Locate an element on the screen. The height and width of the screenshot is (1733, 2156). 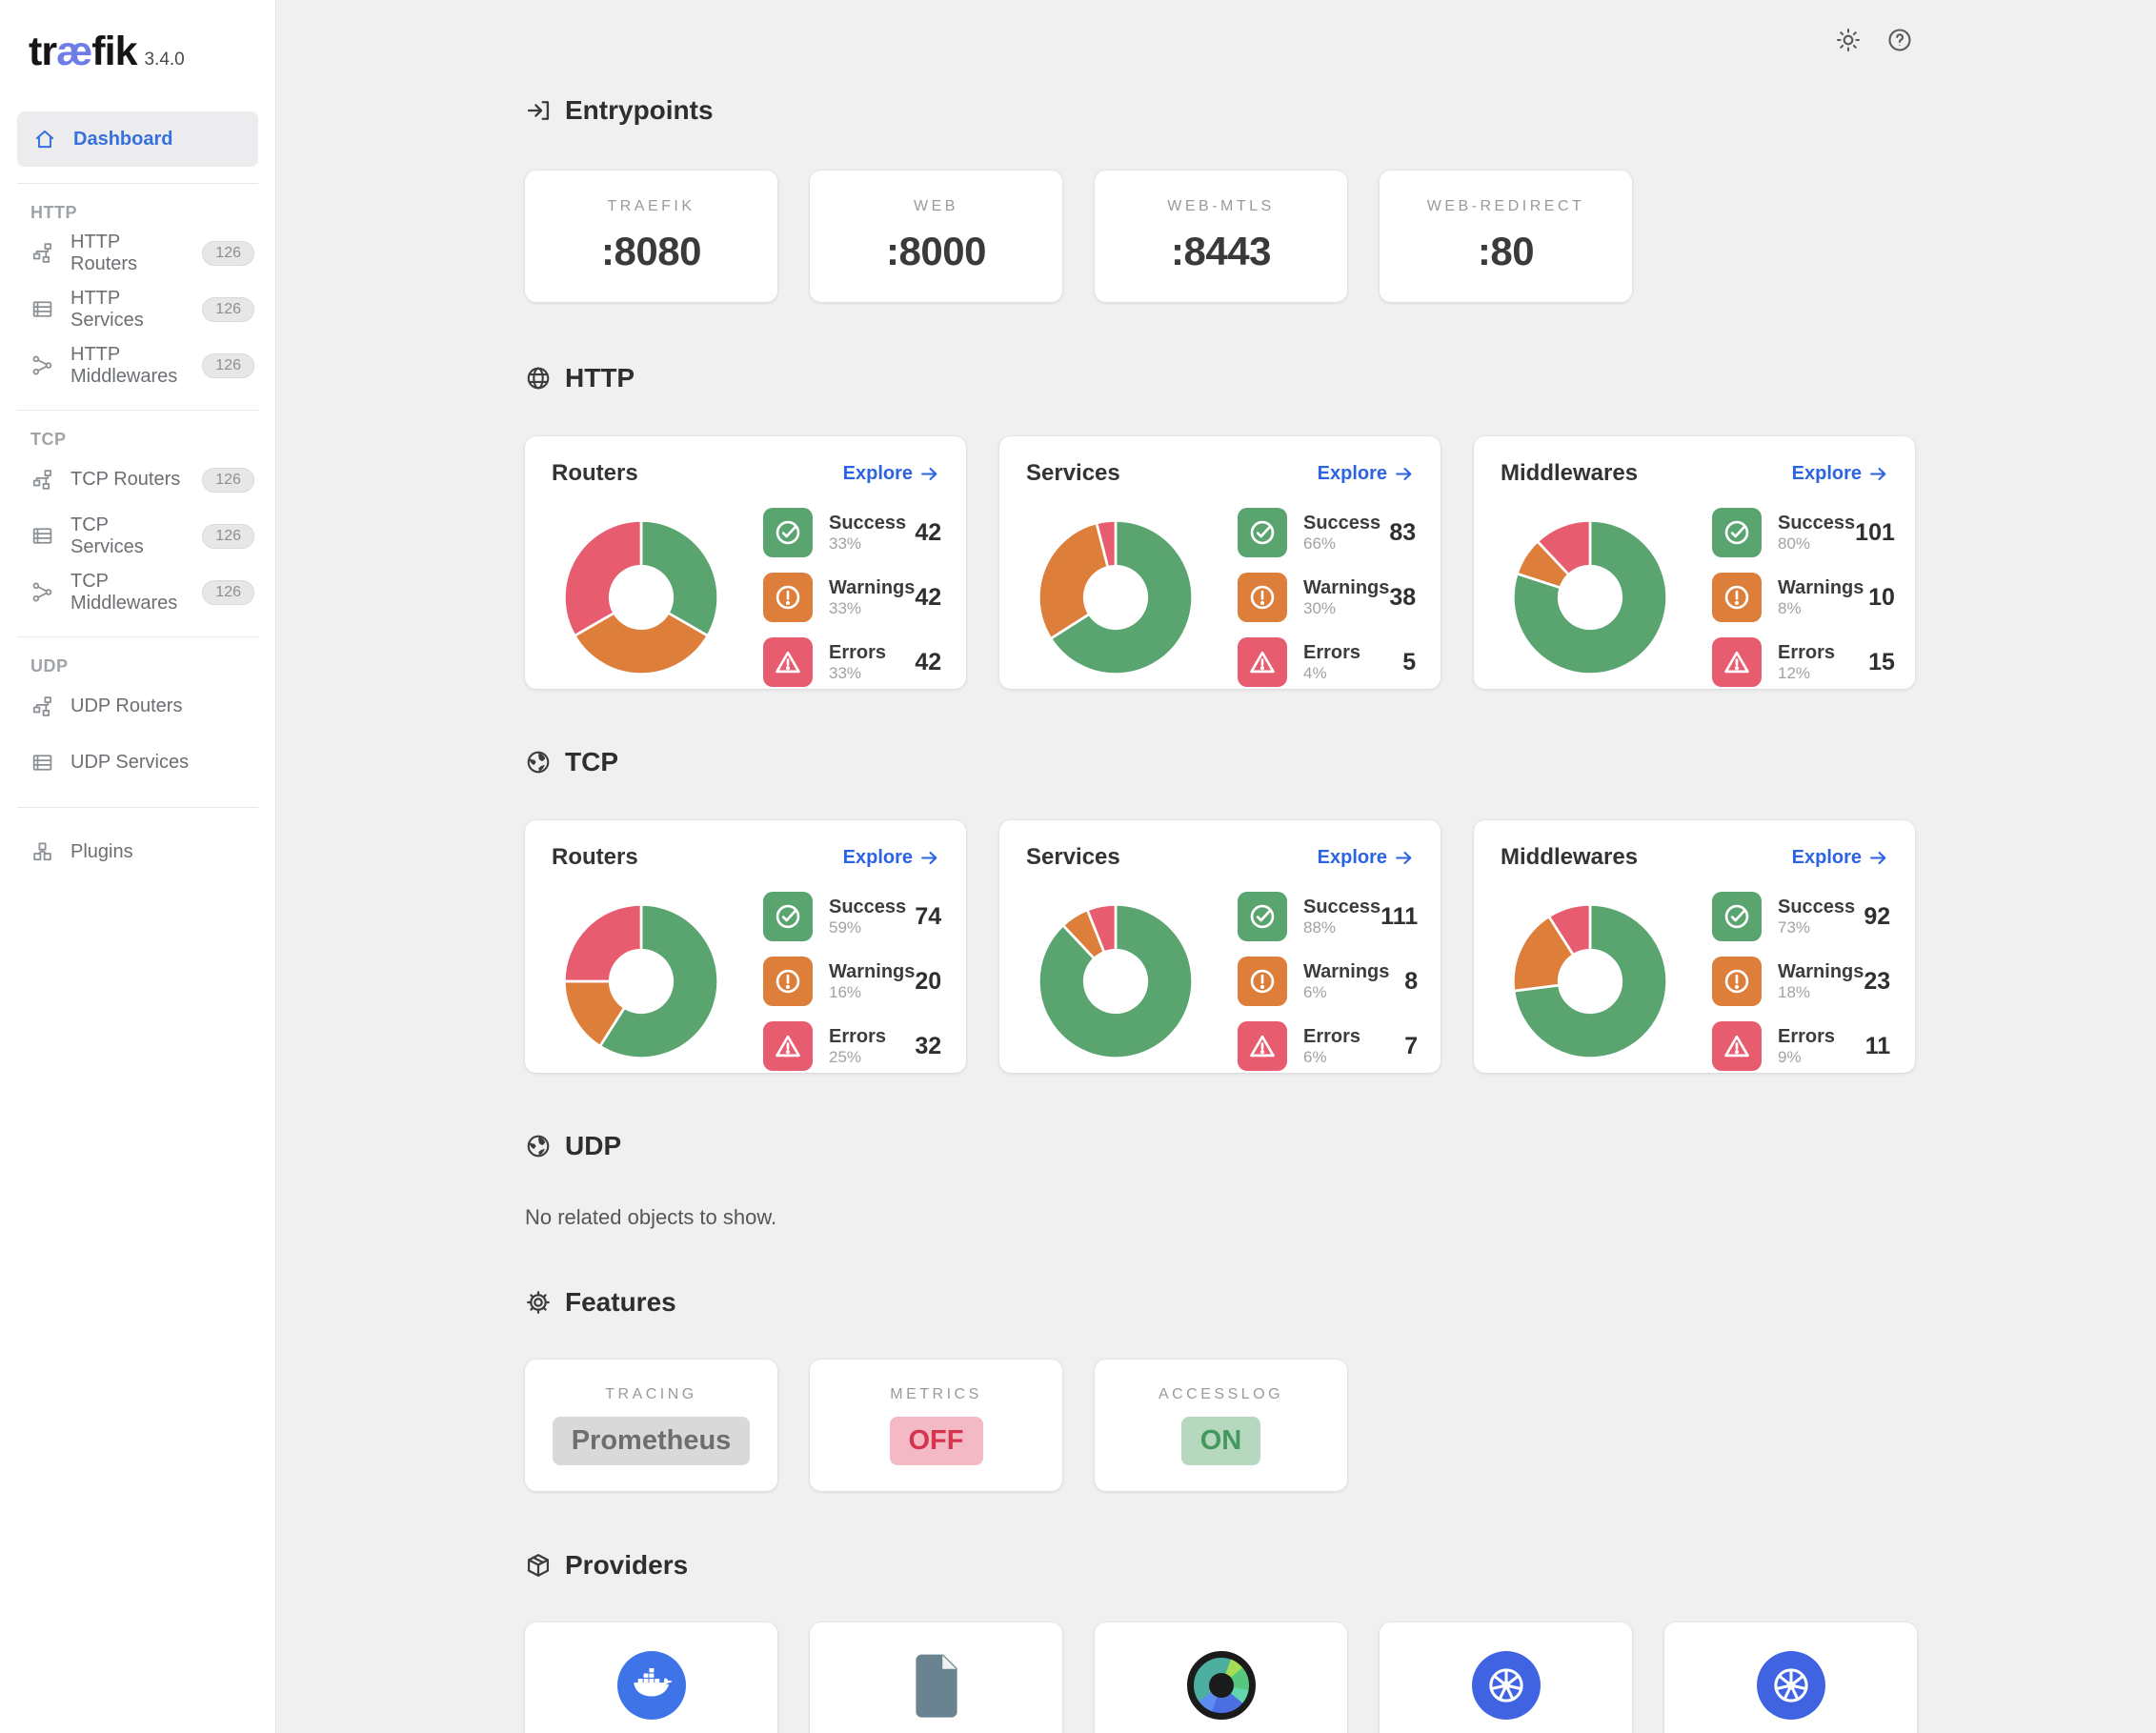
divider is located at coordinates (137, 183).